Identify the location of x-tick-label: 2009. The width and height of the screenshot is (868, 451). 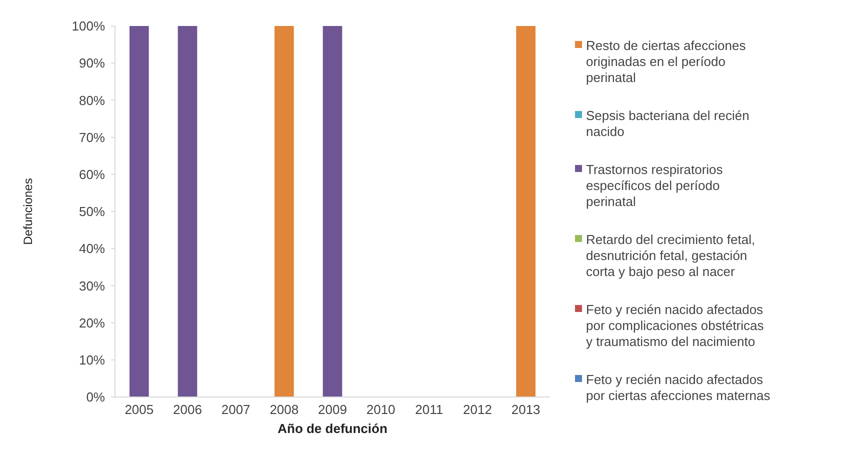
(332, 409).